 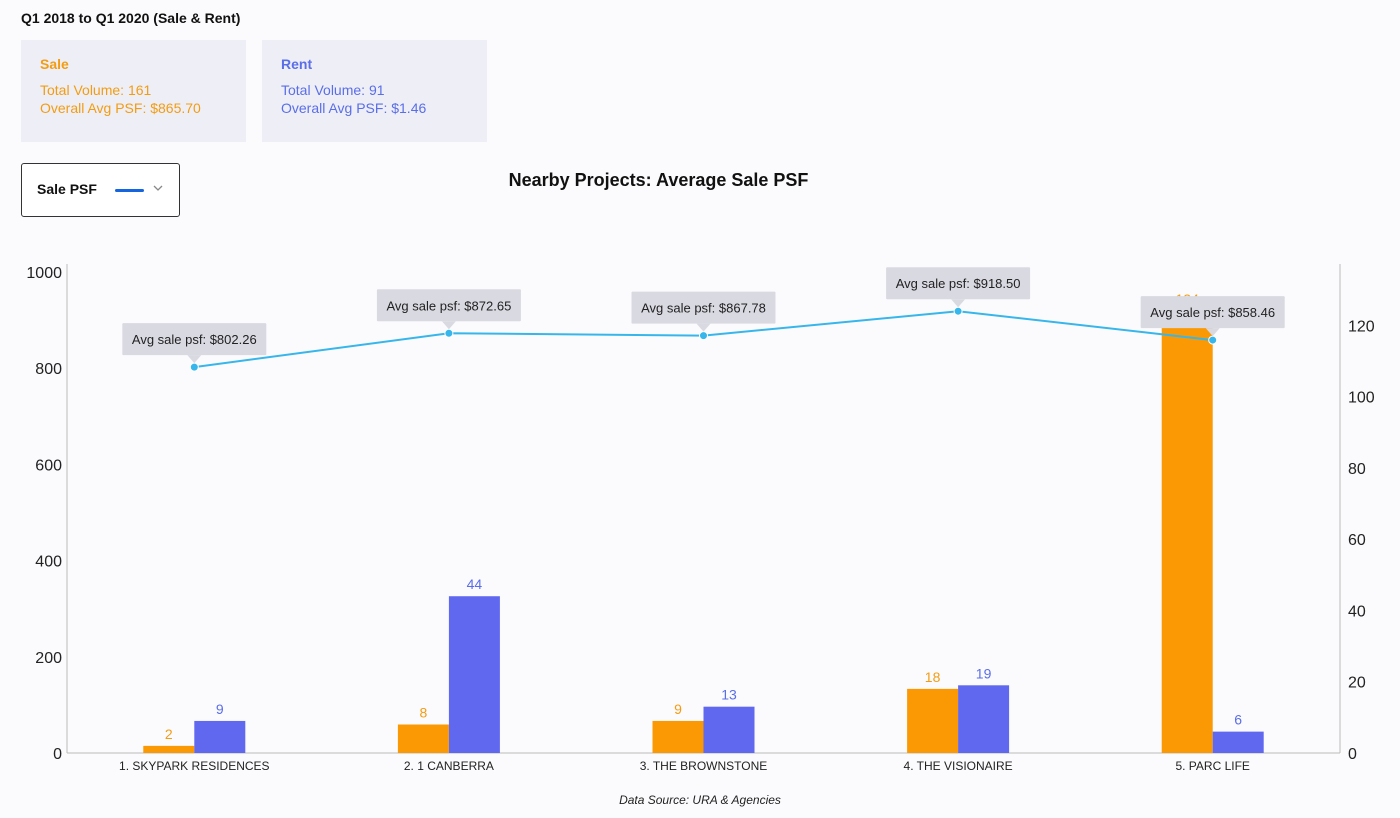 I want to click on rent-volume-label: 13, so click(x=729, y=695).